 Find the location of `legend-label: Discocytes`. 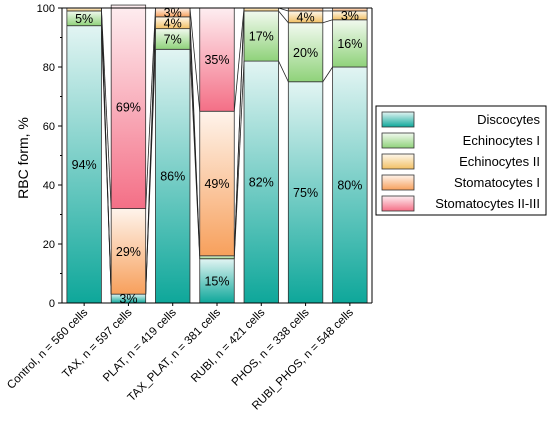

legend-label: Discocytes is located at coordinates (508, 119).